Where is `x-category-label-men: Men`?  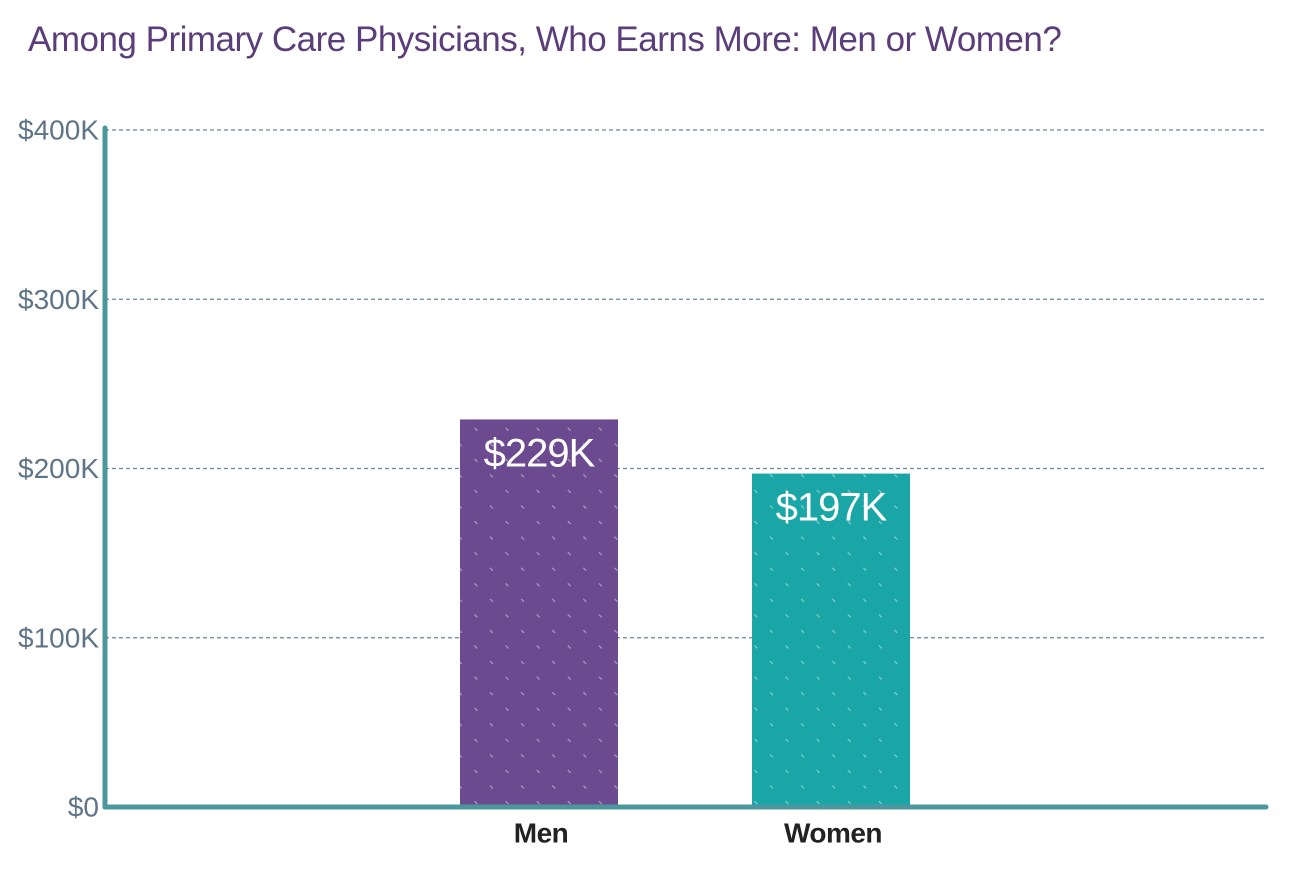 x-category-label-men: Men is located at coordinates (541, 833).